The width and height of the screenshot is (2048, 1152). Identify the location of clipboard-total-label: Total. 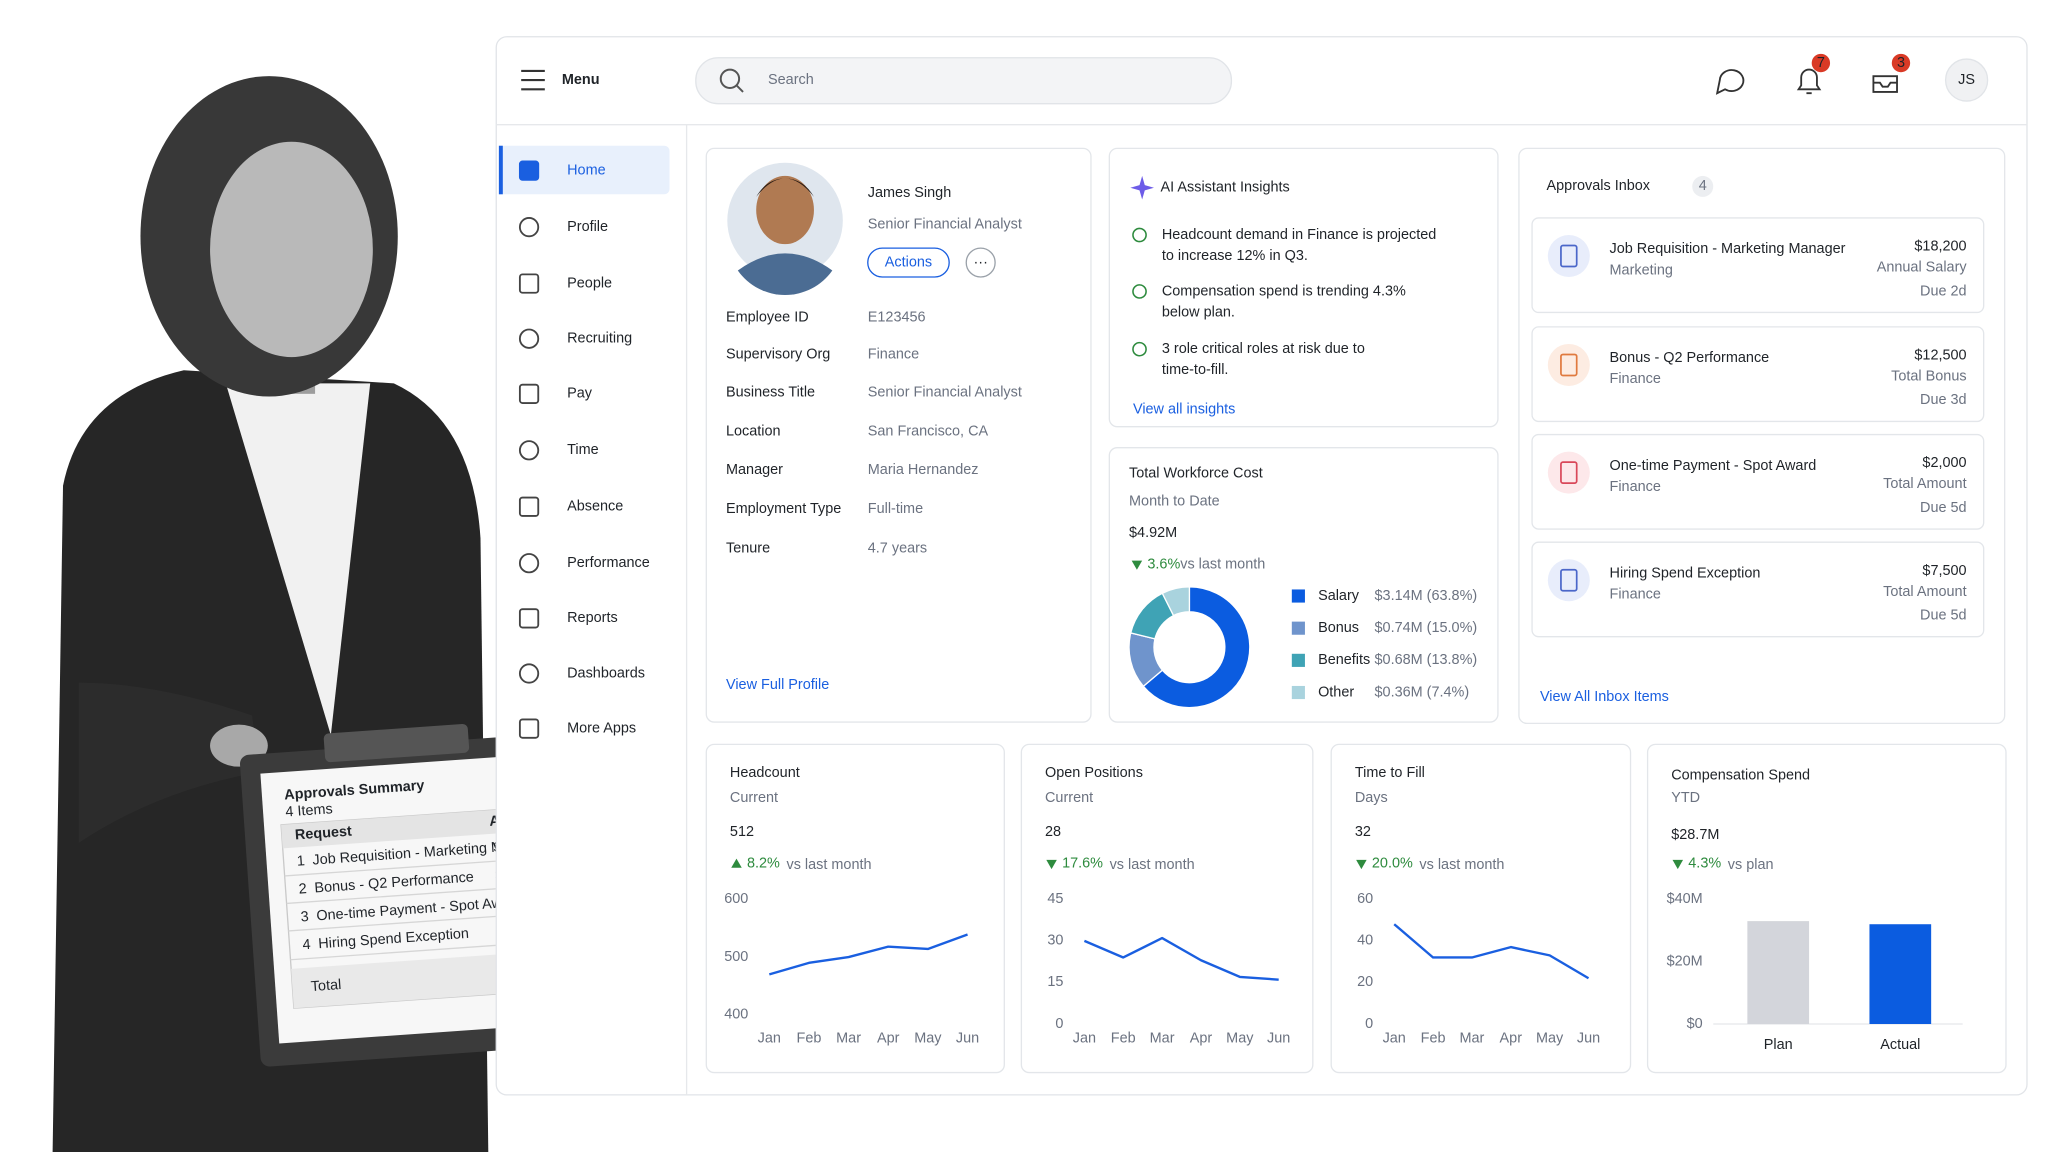
(326, 986).